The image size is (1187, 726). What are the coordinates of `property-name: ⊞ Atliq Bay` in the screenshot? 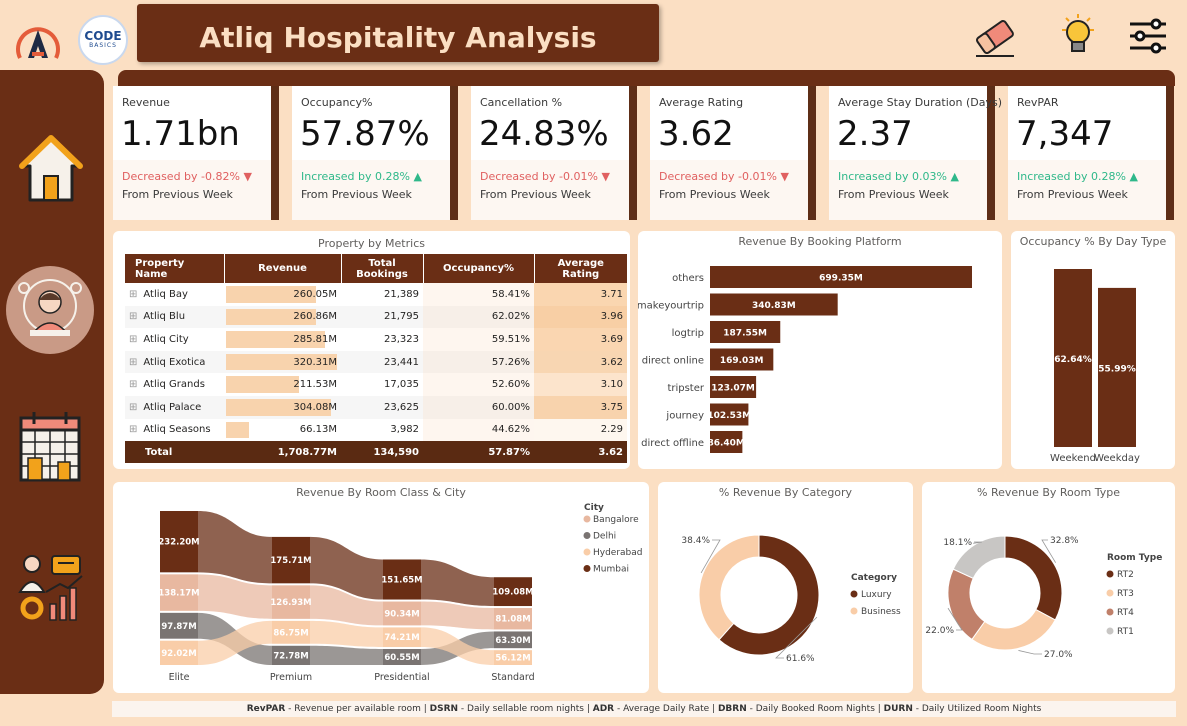 It's located at (174, 294).